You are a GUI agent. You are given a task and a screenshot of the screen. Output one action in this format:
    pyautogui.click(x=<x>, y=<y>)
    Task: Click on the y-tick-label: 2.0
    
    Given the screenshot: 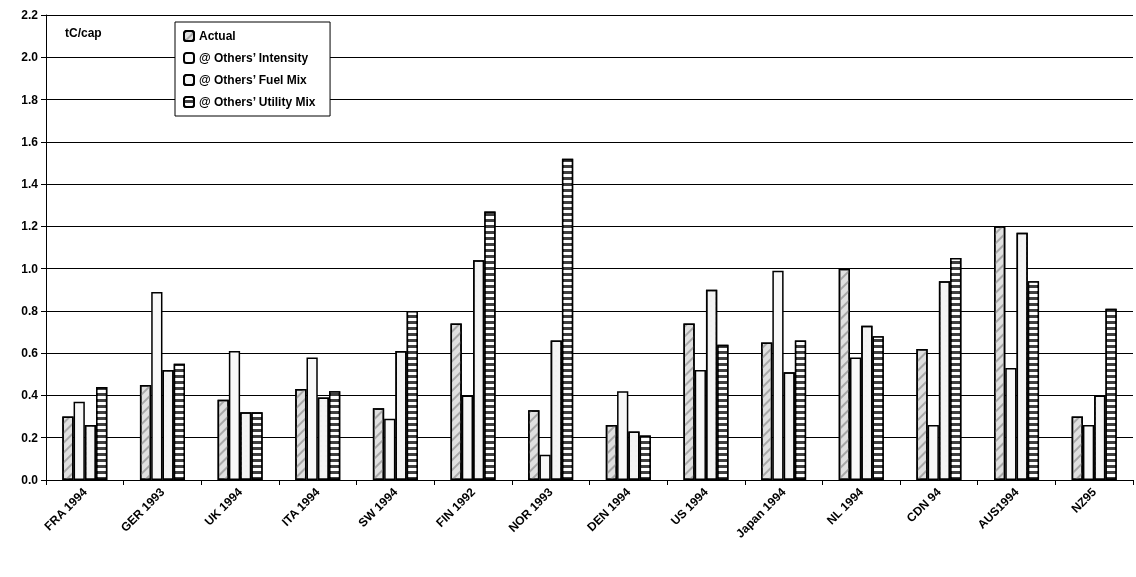 What is the action you would take?
    pyautogui.click(x=30, y=57)
    